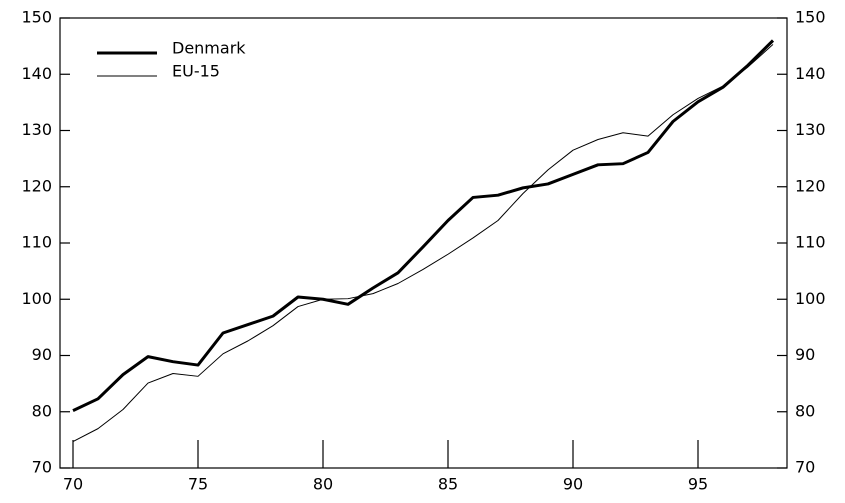 The height and width of the screenshot is (503, 845). Describe the element at coordinates (810, 298) in the screenshot. I see `y2-tick-label: 100` at that location.